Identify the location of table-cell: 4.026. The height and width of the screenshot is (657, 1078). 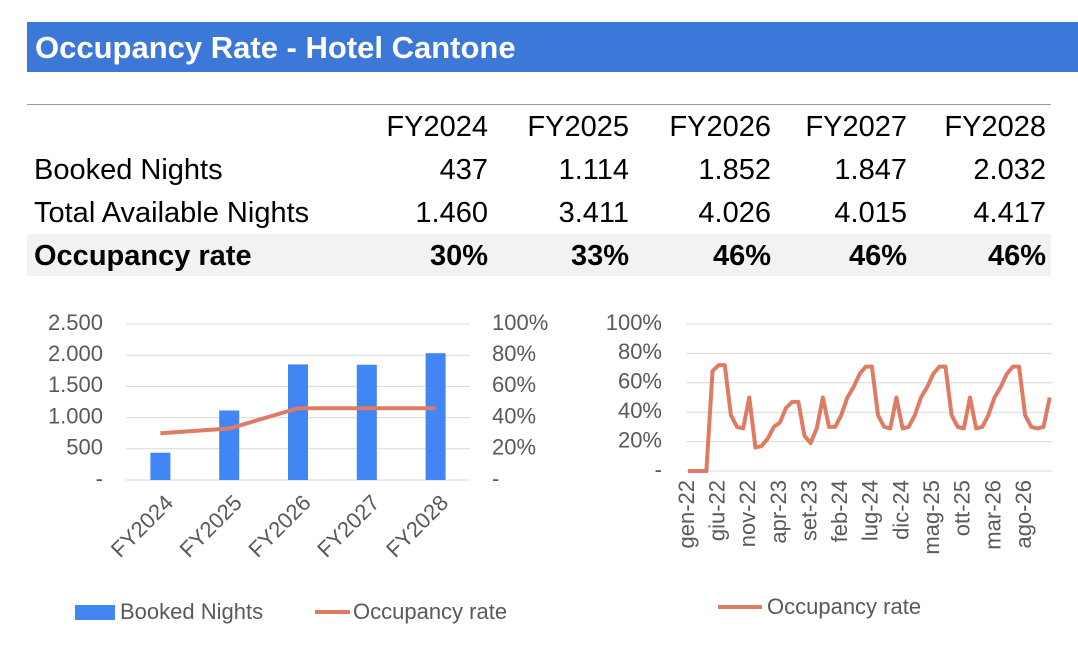
(734, 213).